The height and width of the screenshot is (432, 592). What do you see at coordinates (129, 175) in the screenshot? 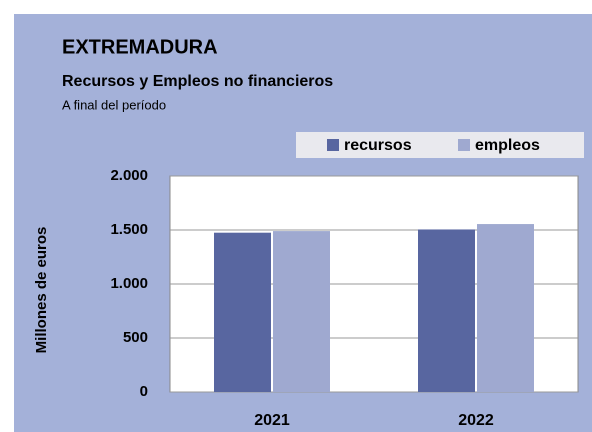
I see `y-tick-label: 2.000` at bounding box center [129, 175].